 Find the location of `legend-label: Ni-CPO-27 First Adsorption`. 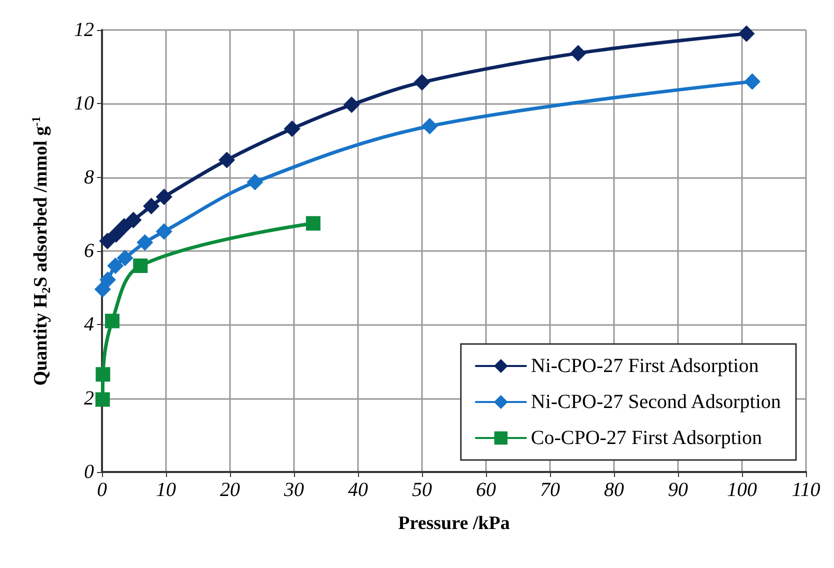

legend-label: Ni-CPO-27 First Adsorption is located at coordinates (644, 366).